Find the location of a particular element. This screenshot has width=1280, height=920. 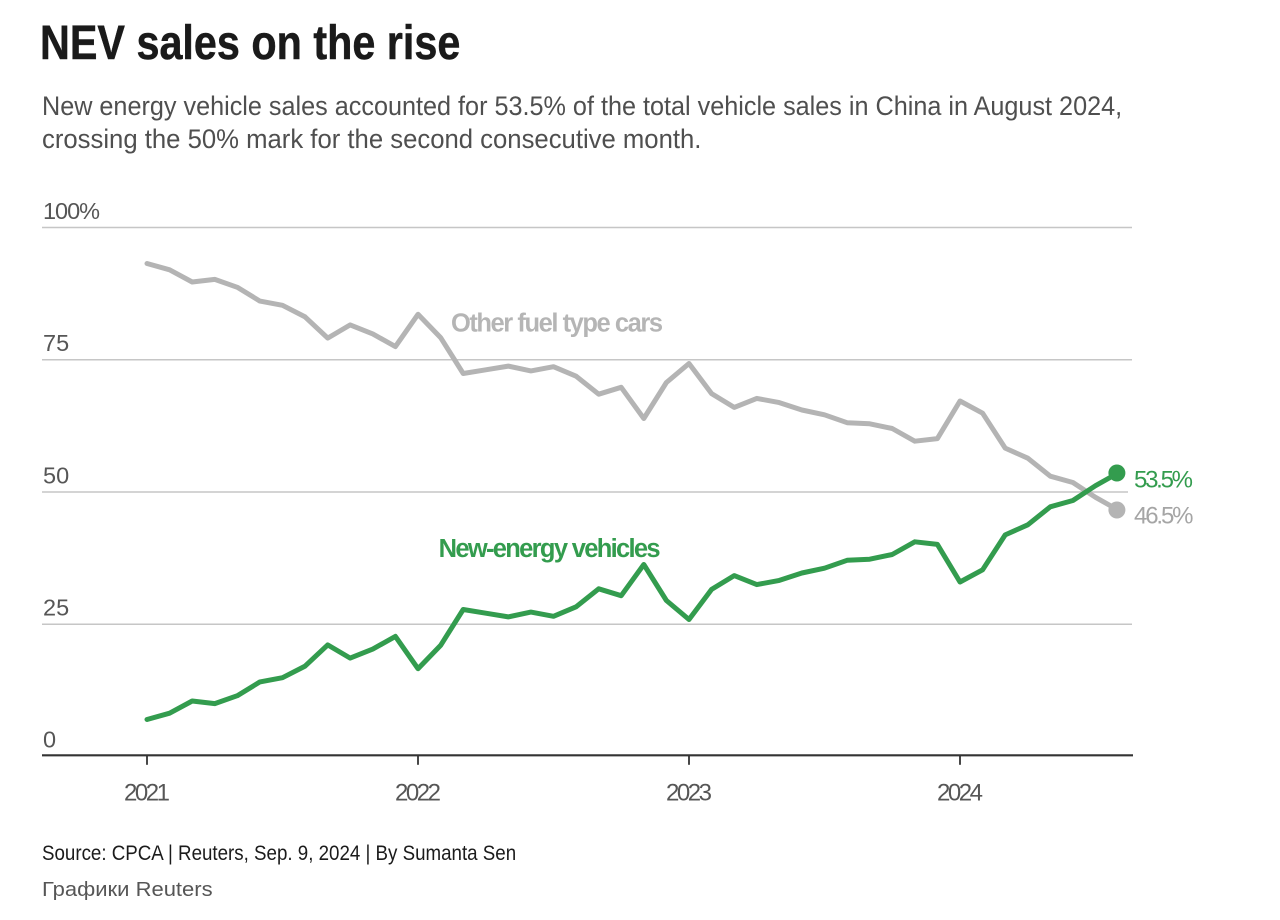

svg-text: 100% is located at coordinates (71, 211).